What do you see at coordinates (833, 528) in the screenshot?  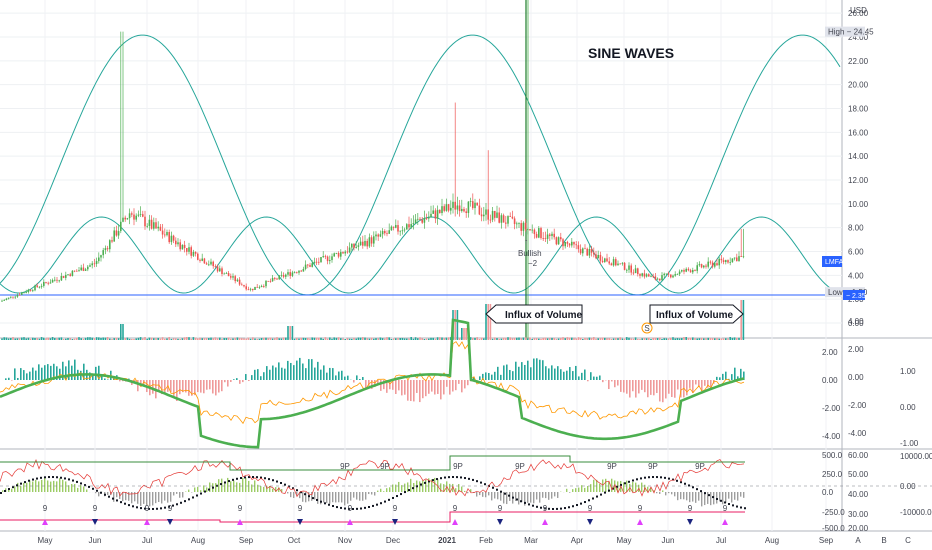 I see `osc-tick-left: -500.0` at bounding box center [833, 528].